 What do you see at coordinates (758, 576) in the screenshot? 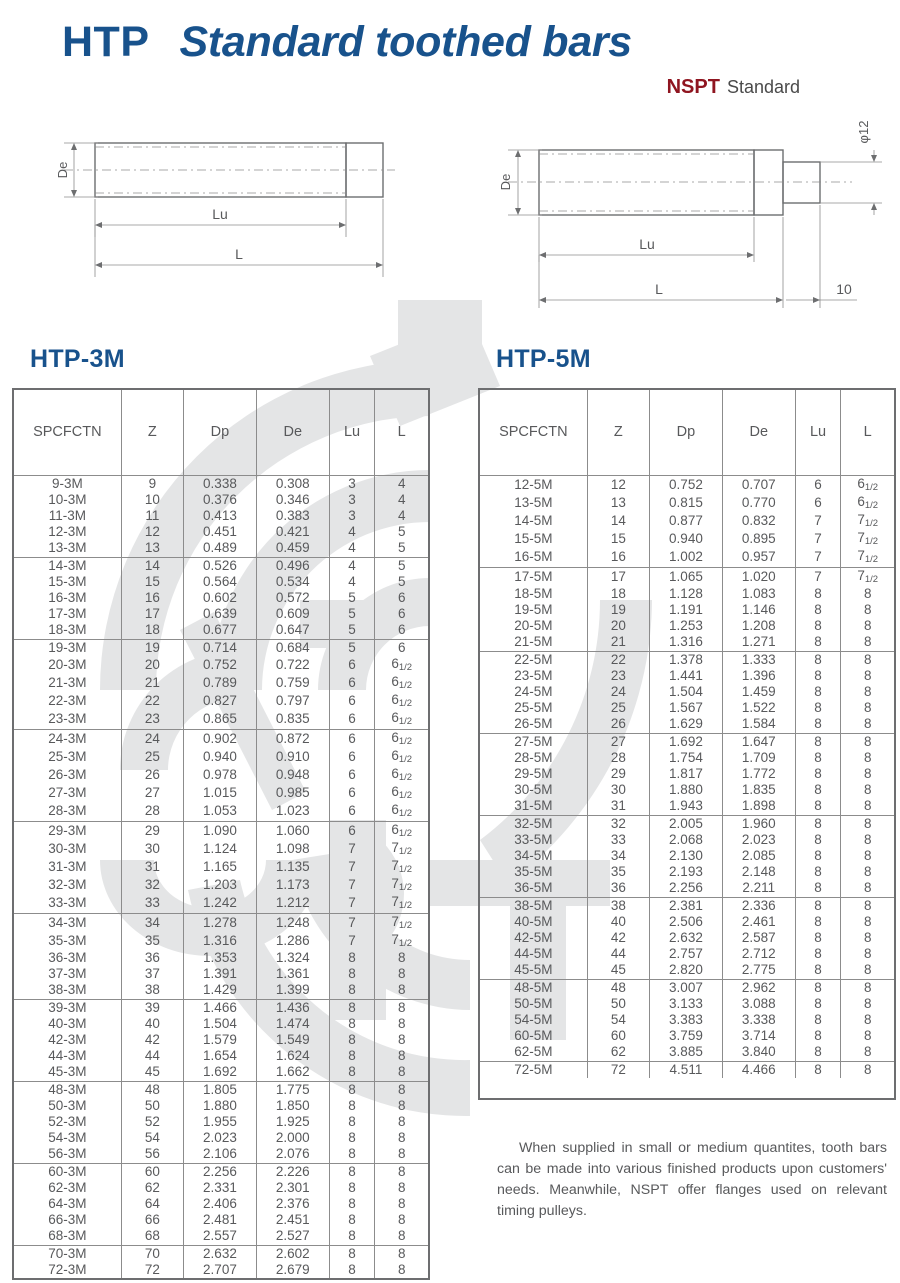
I see `cell-de: 1.020` at bounding box center [758, 576].